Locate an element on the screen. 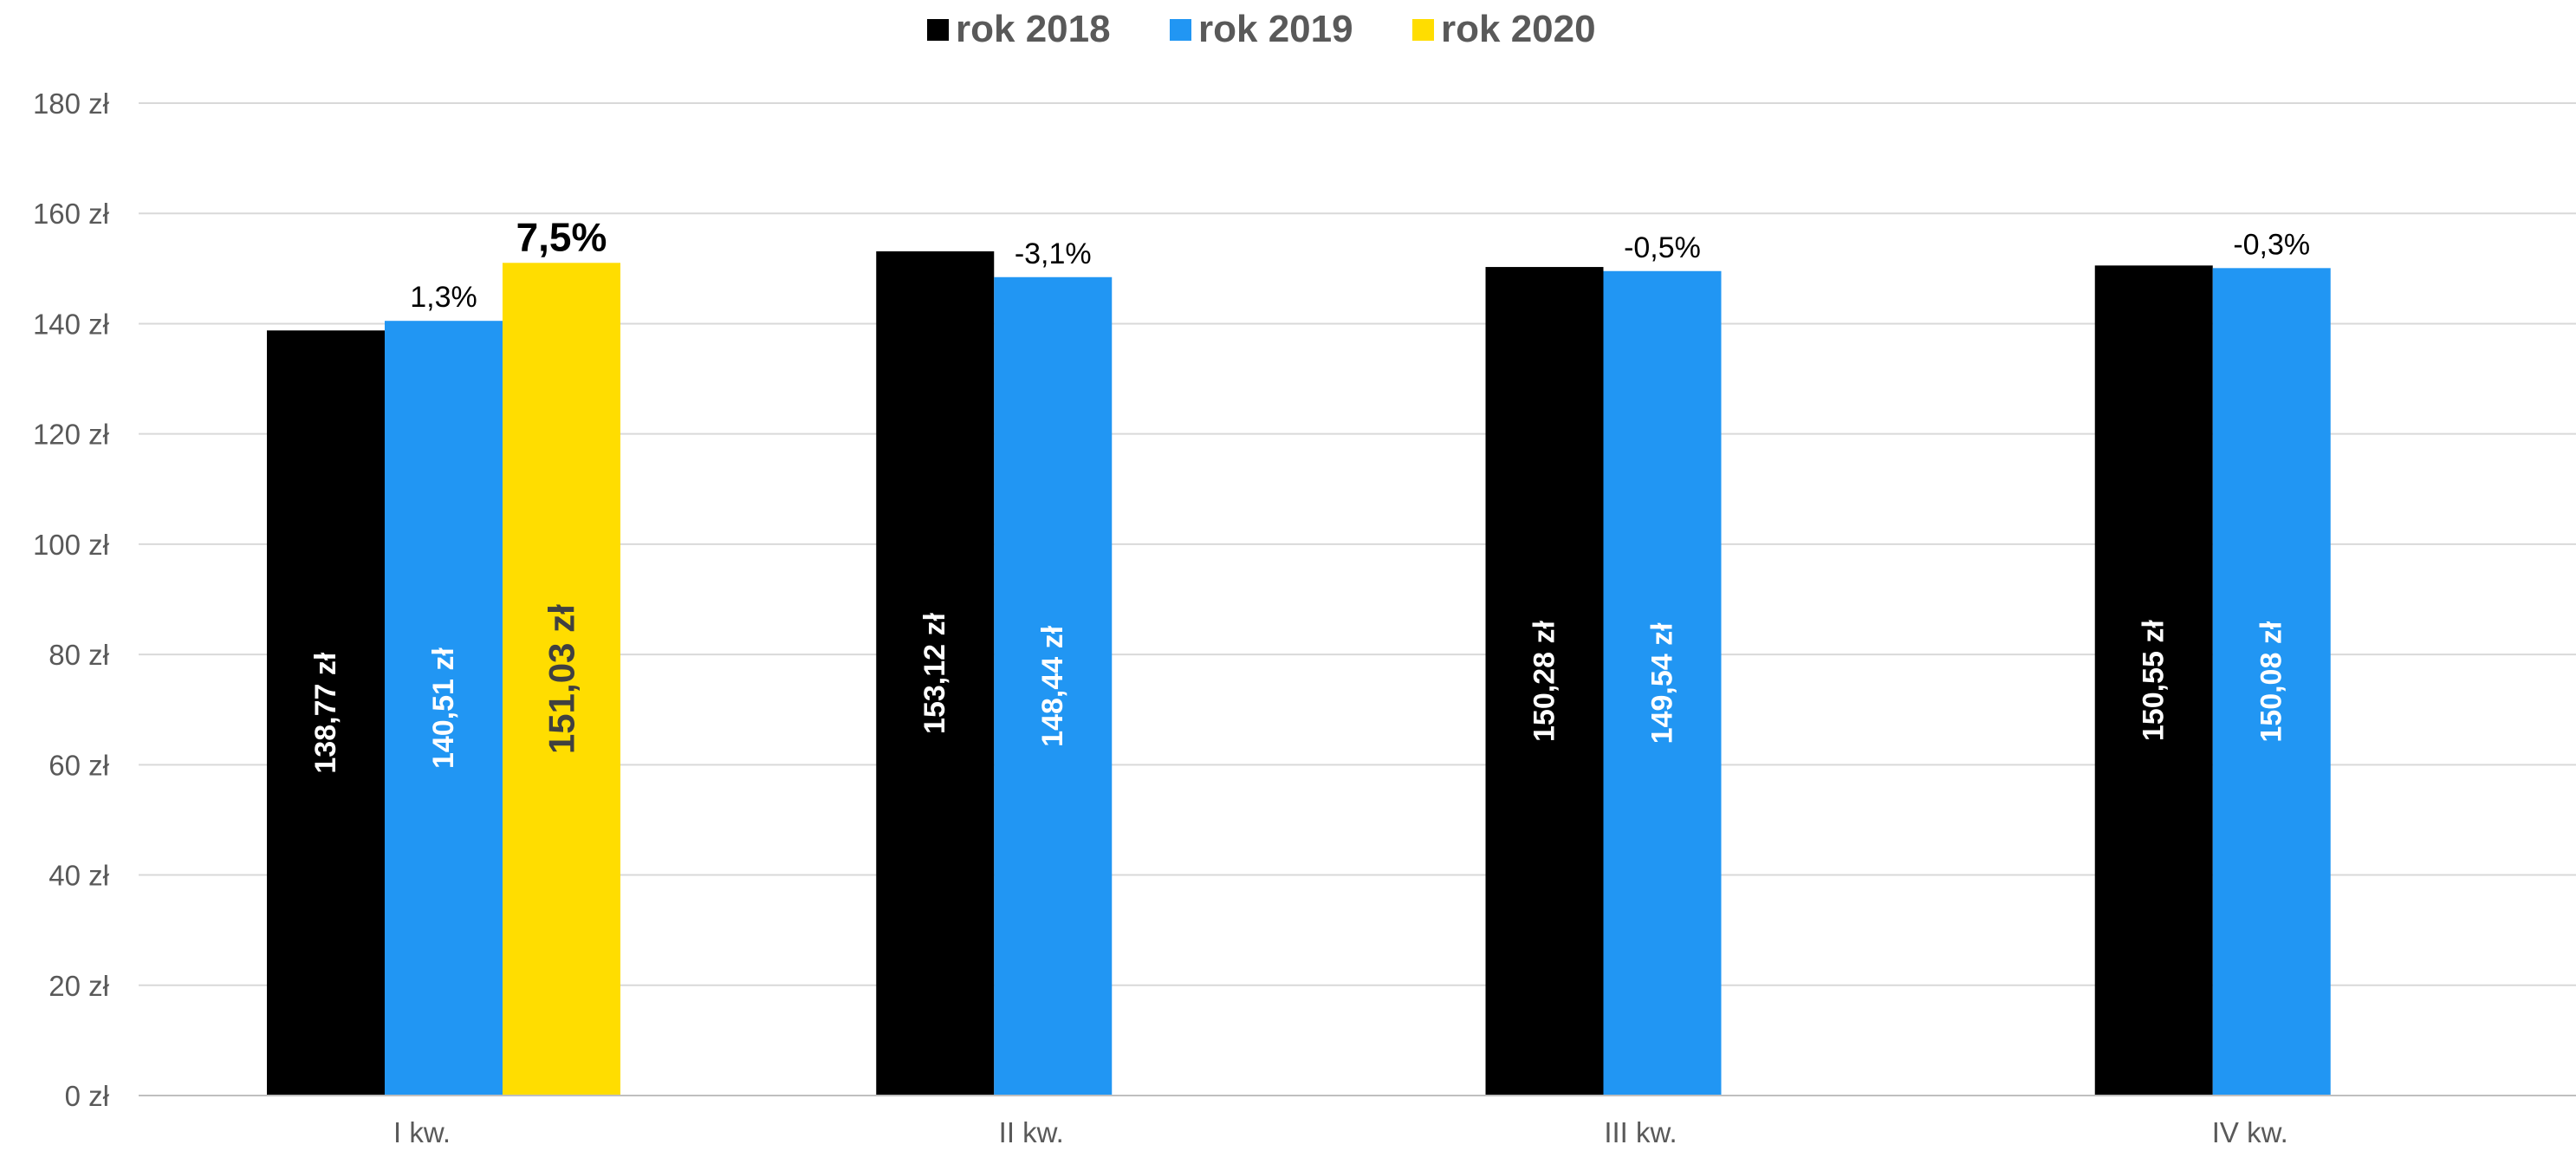 Image resolution: width=2576 pixels, height=1151 pixels. bar-value-label: 140,51 zł is located at coordinates (443, 708).